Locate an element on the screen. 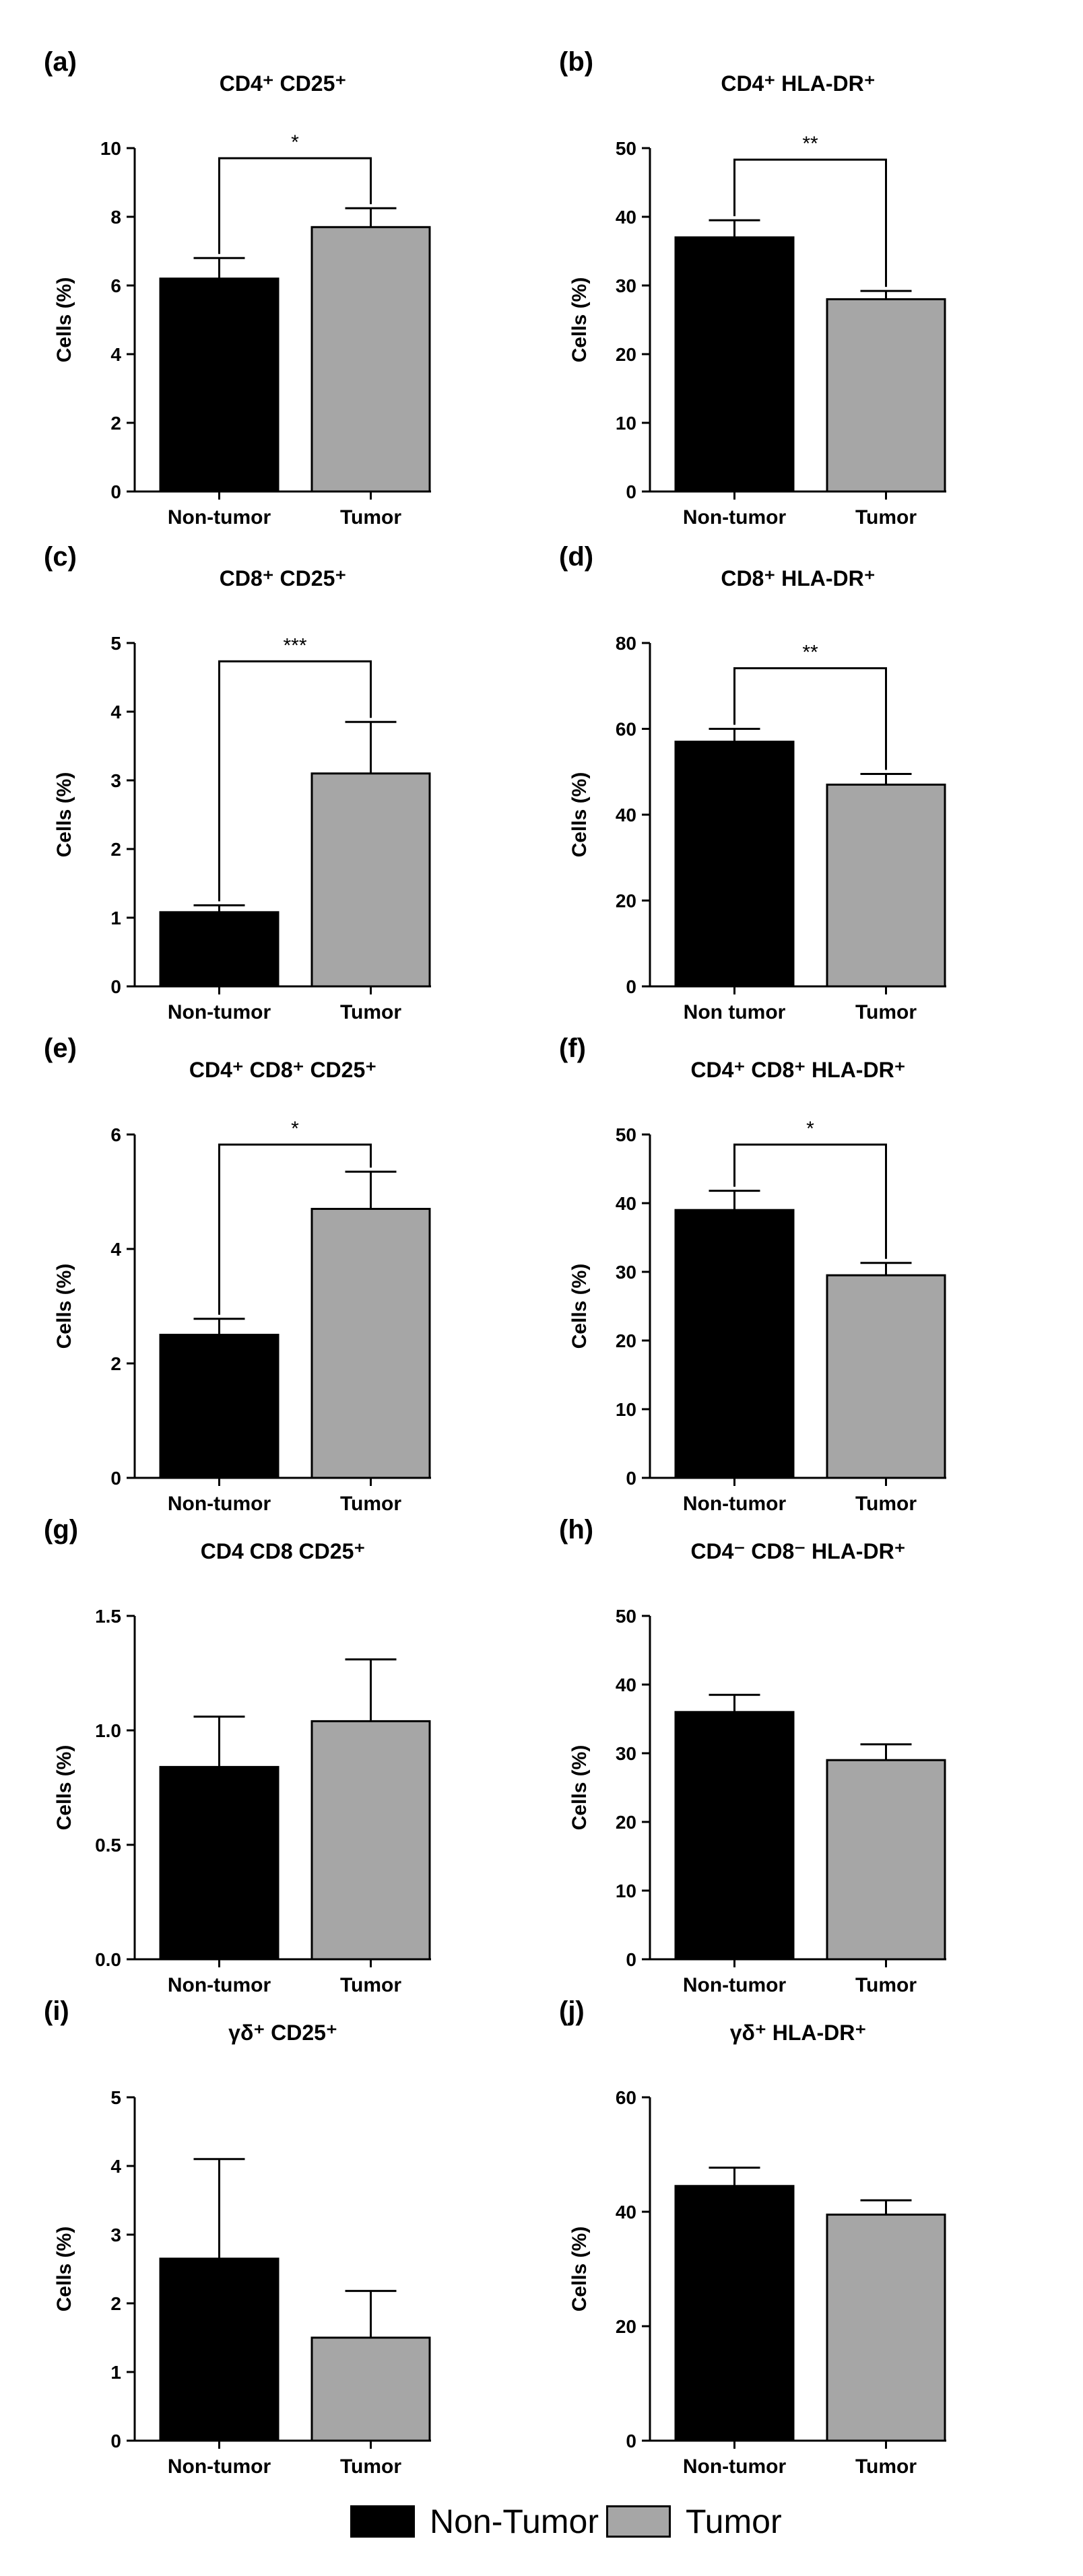 The height and width of the screenshot is (2576, 1083). significance-bracket-e is located at coordinates (295, 1229).